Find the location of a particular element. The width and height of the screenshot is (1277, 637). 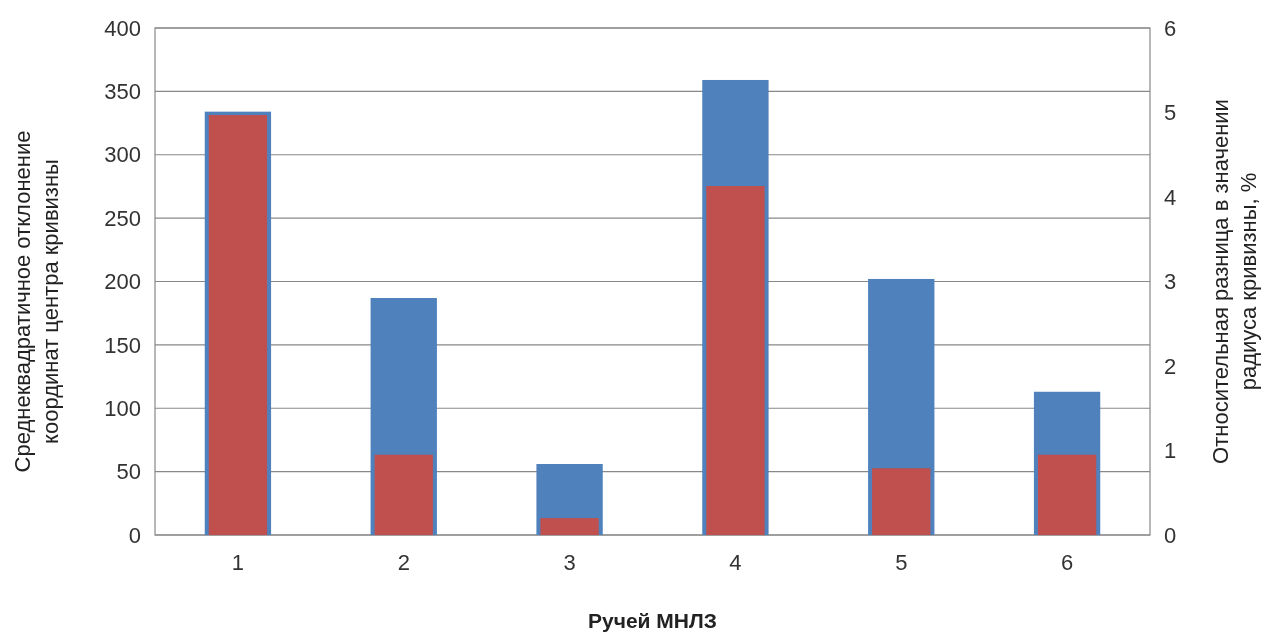

x-axis-title: Ручей МНЛЗ is located at coordinates (652, 620).